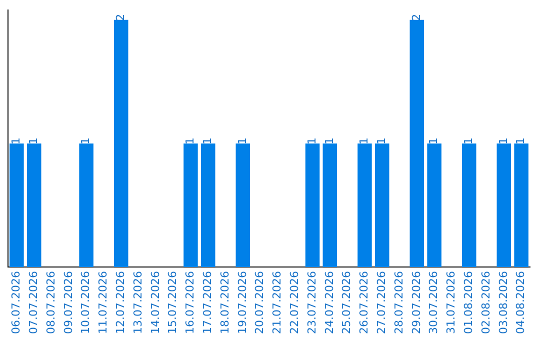  What do you see at coordinates (33, 302) in the screenshot?
I see `x-tick-label: 07.07.2026` at bounding box center [33, 302].